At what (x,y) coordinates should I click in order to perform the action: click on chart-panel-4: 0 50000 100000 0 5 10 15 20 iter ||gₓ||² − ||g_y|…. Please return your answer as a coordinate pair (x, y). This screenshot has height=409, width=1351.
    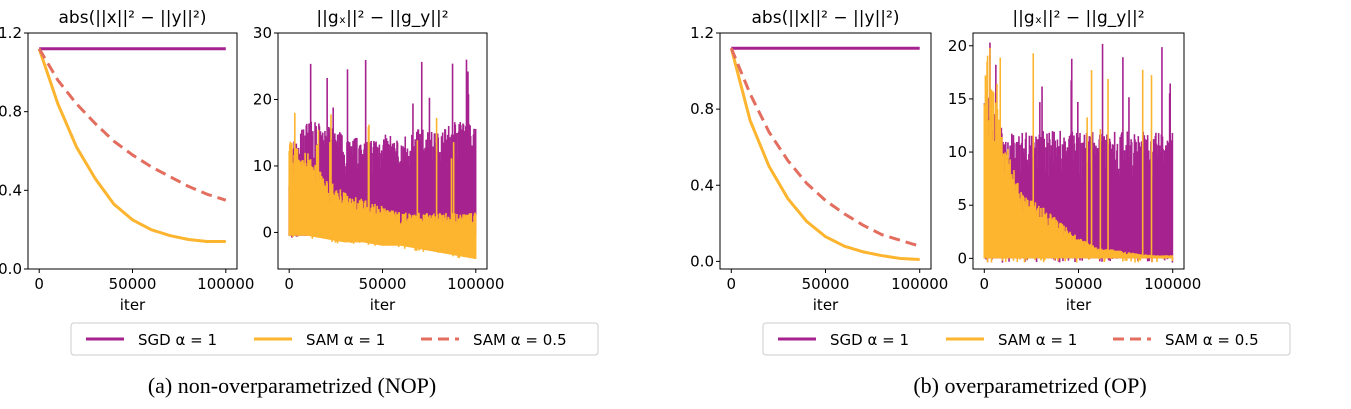
    Looking at the image, I should click on (1074, 161).